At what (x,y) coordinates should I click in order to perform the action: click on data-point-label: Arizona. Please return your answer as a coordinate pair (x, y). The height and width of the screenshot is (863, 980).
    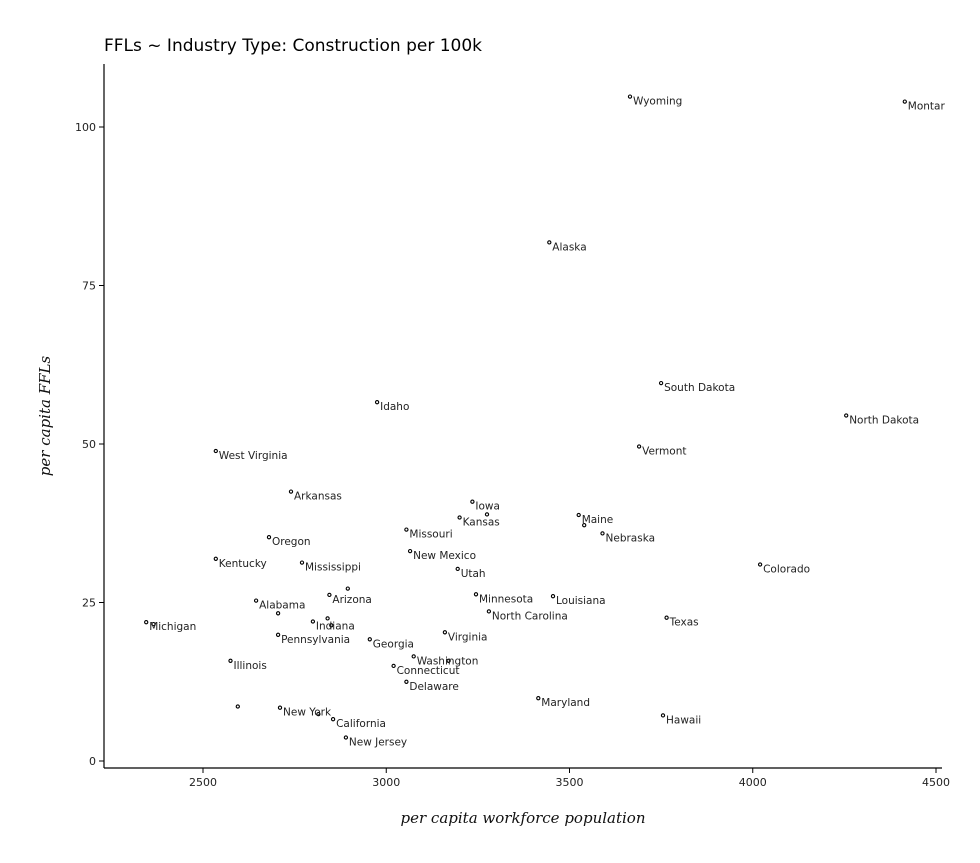
    Looking at the image, I should click on (351, 600).